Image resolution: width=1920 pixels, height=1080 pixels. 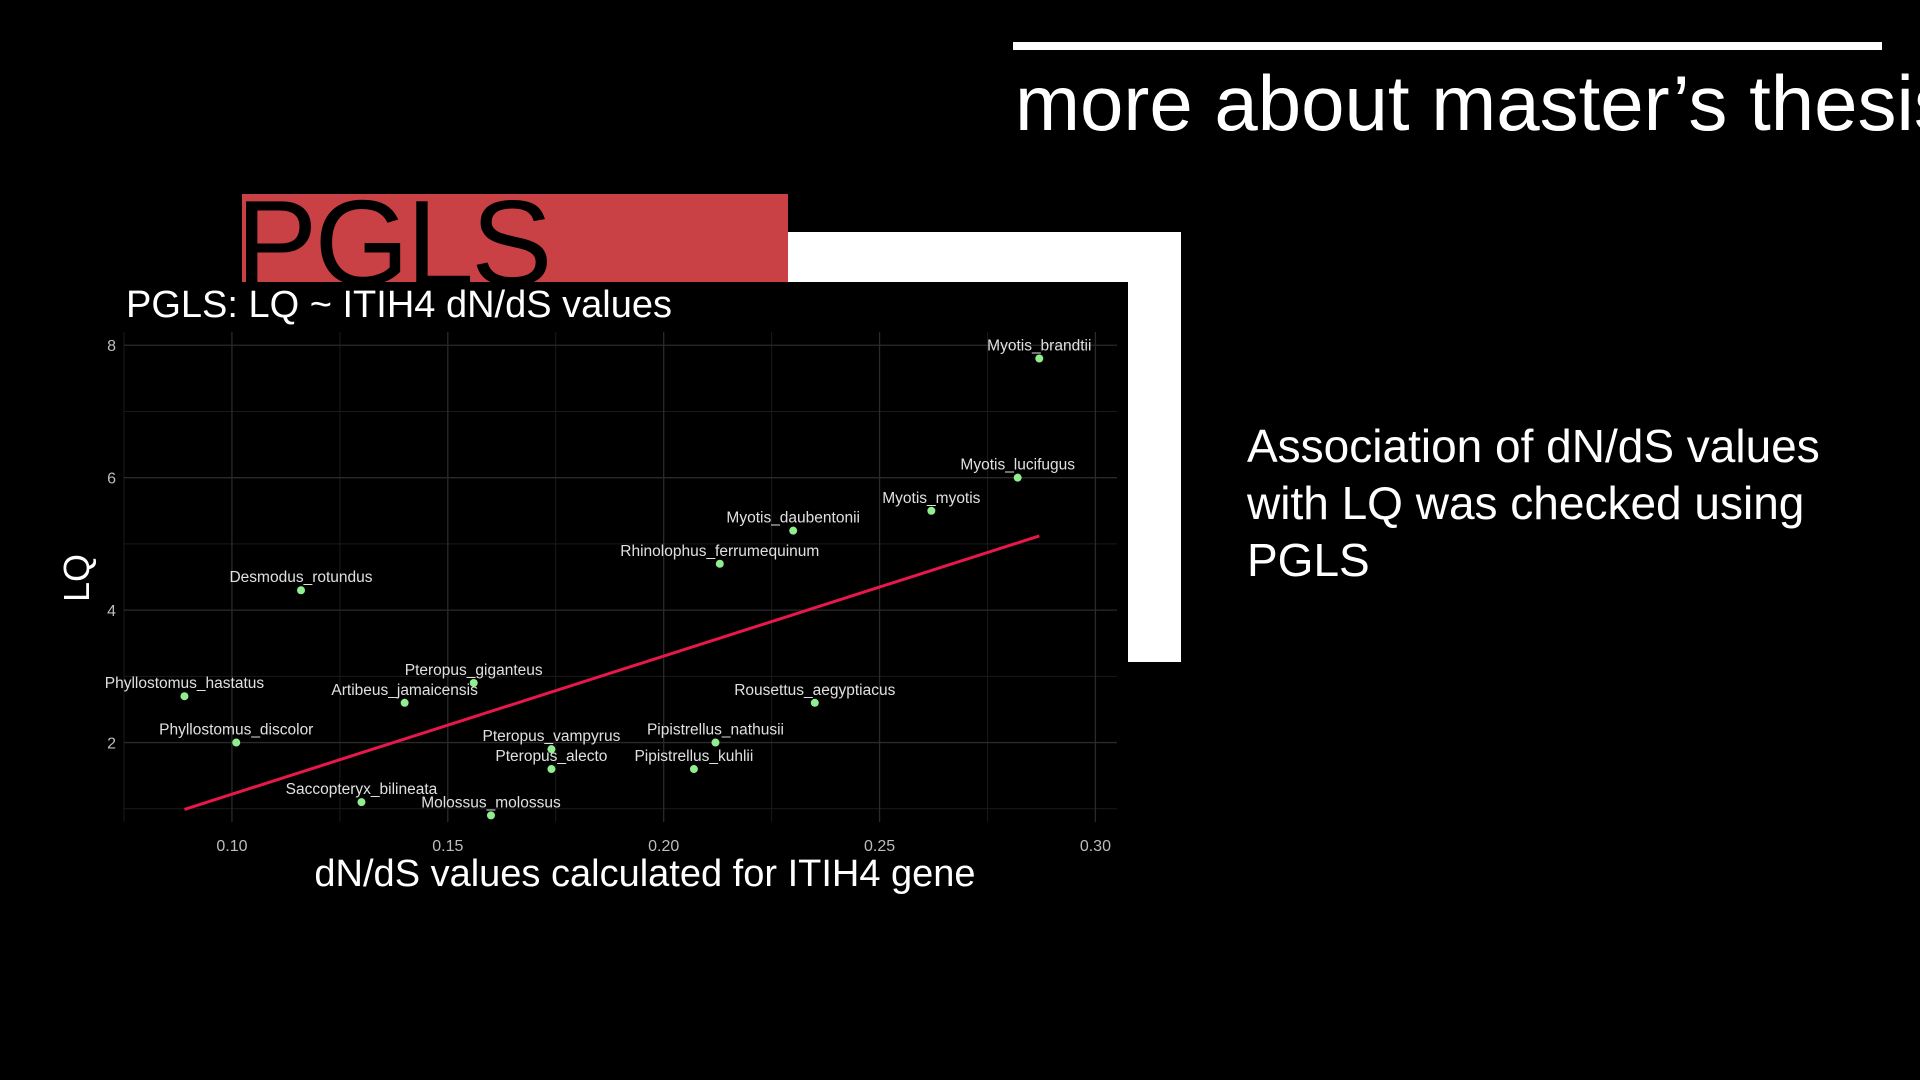 I want to click on point-label: Desmodus_rotundus, so click(x=300, y=577).